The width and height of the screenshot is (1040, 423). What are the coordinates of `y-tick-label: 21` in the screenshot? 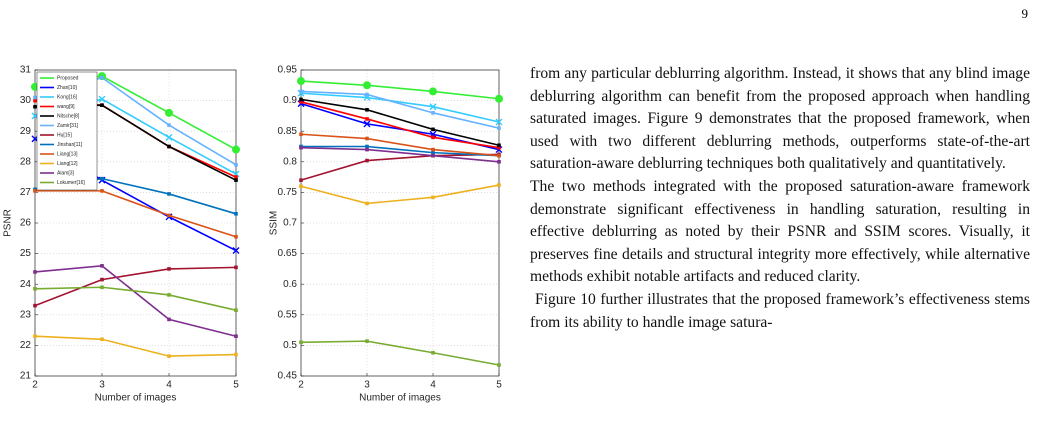 It's located at (26, 376).